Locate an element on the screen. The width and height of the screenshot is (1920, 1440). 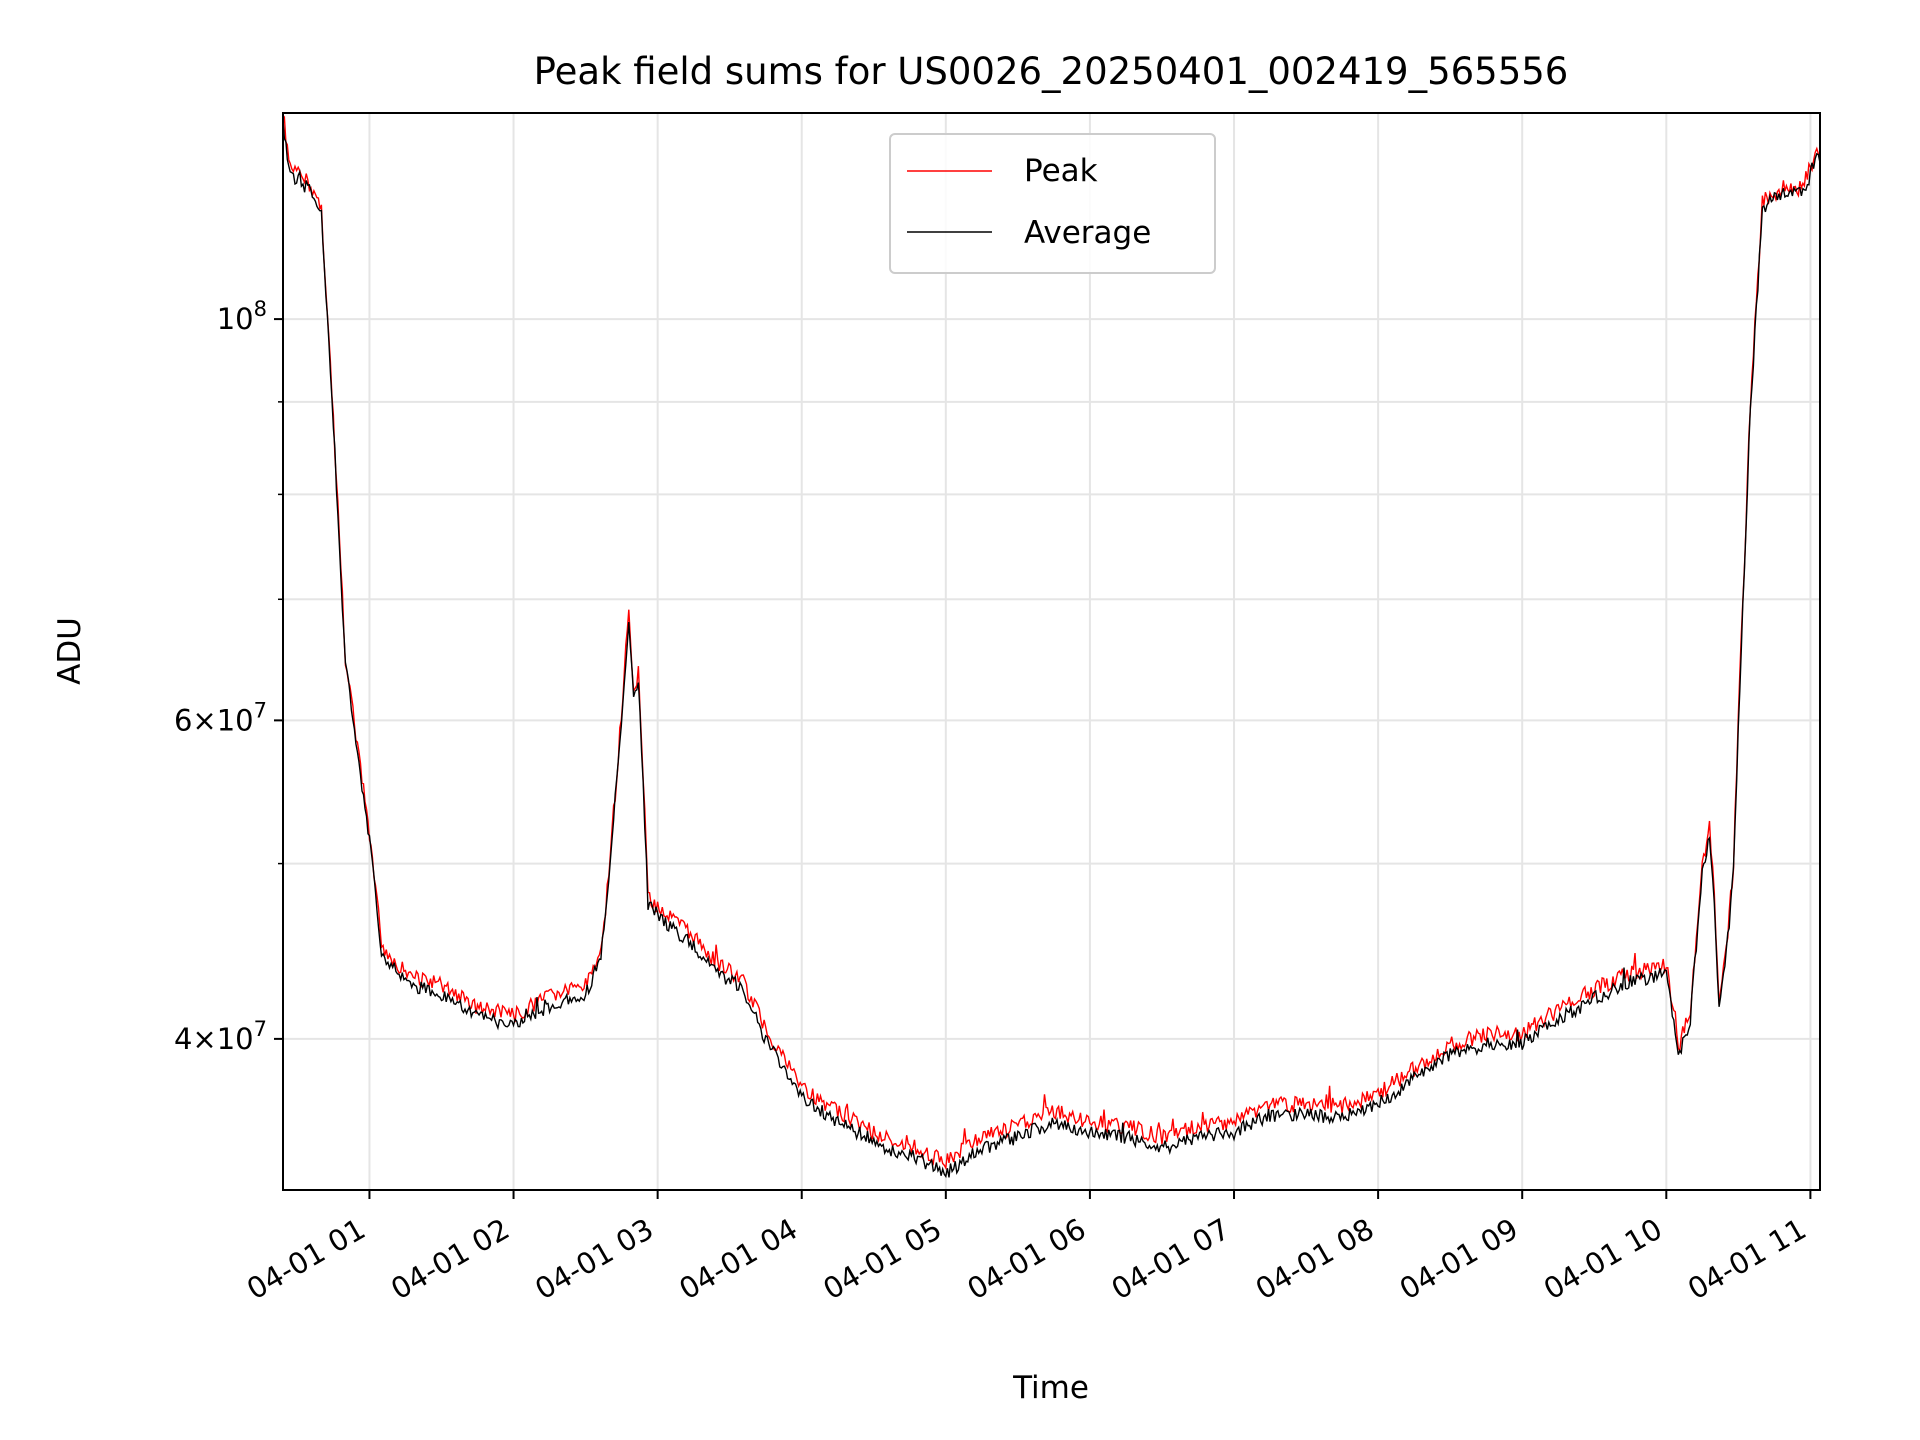
legend-label-peak: Peak is located at coordinates (1061, 171).